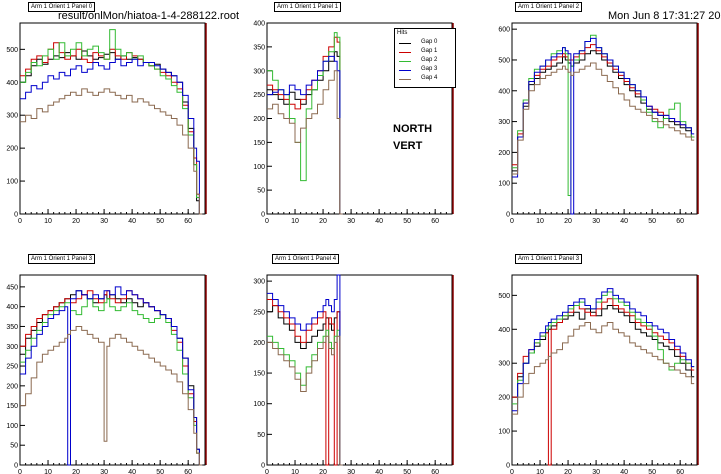 The width and height of the screenshot is (721, 474). What do you see at coordinates (426, 79) in the screenshot?
I see `legend-entry: Gap 4` at bounding box center [426, 79].